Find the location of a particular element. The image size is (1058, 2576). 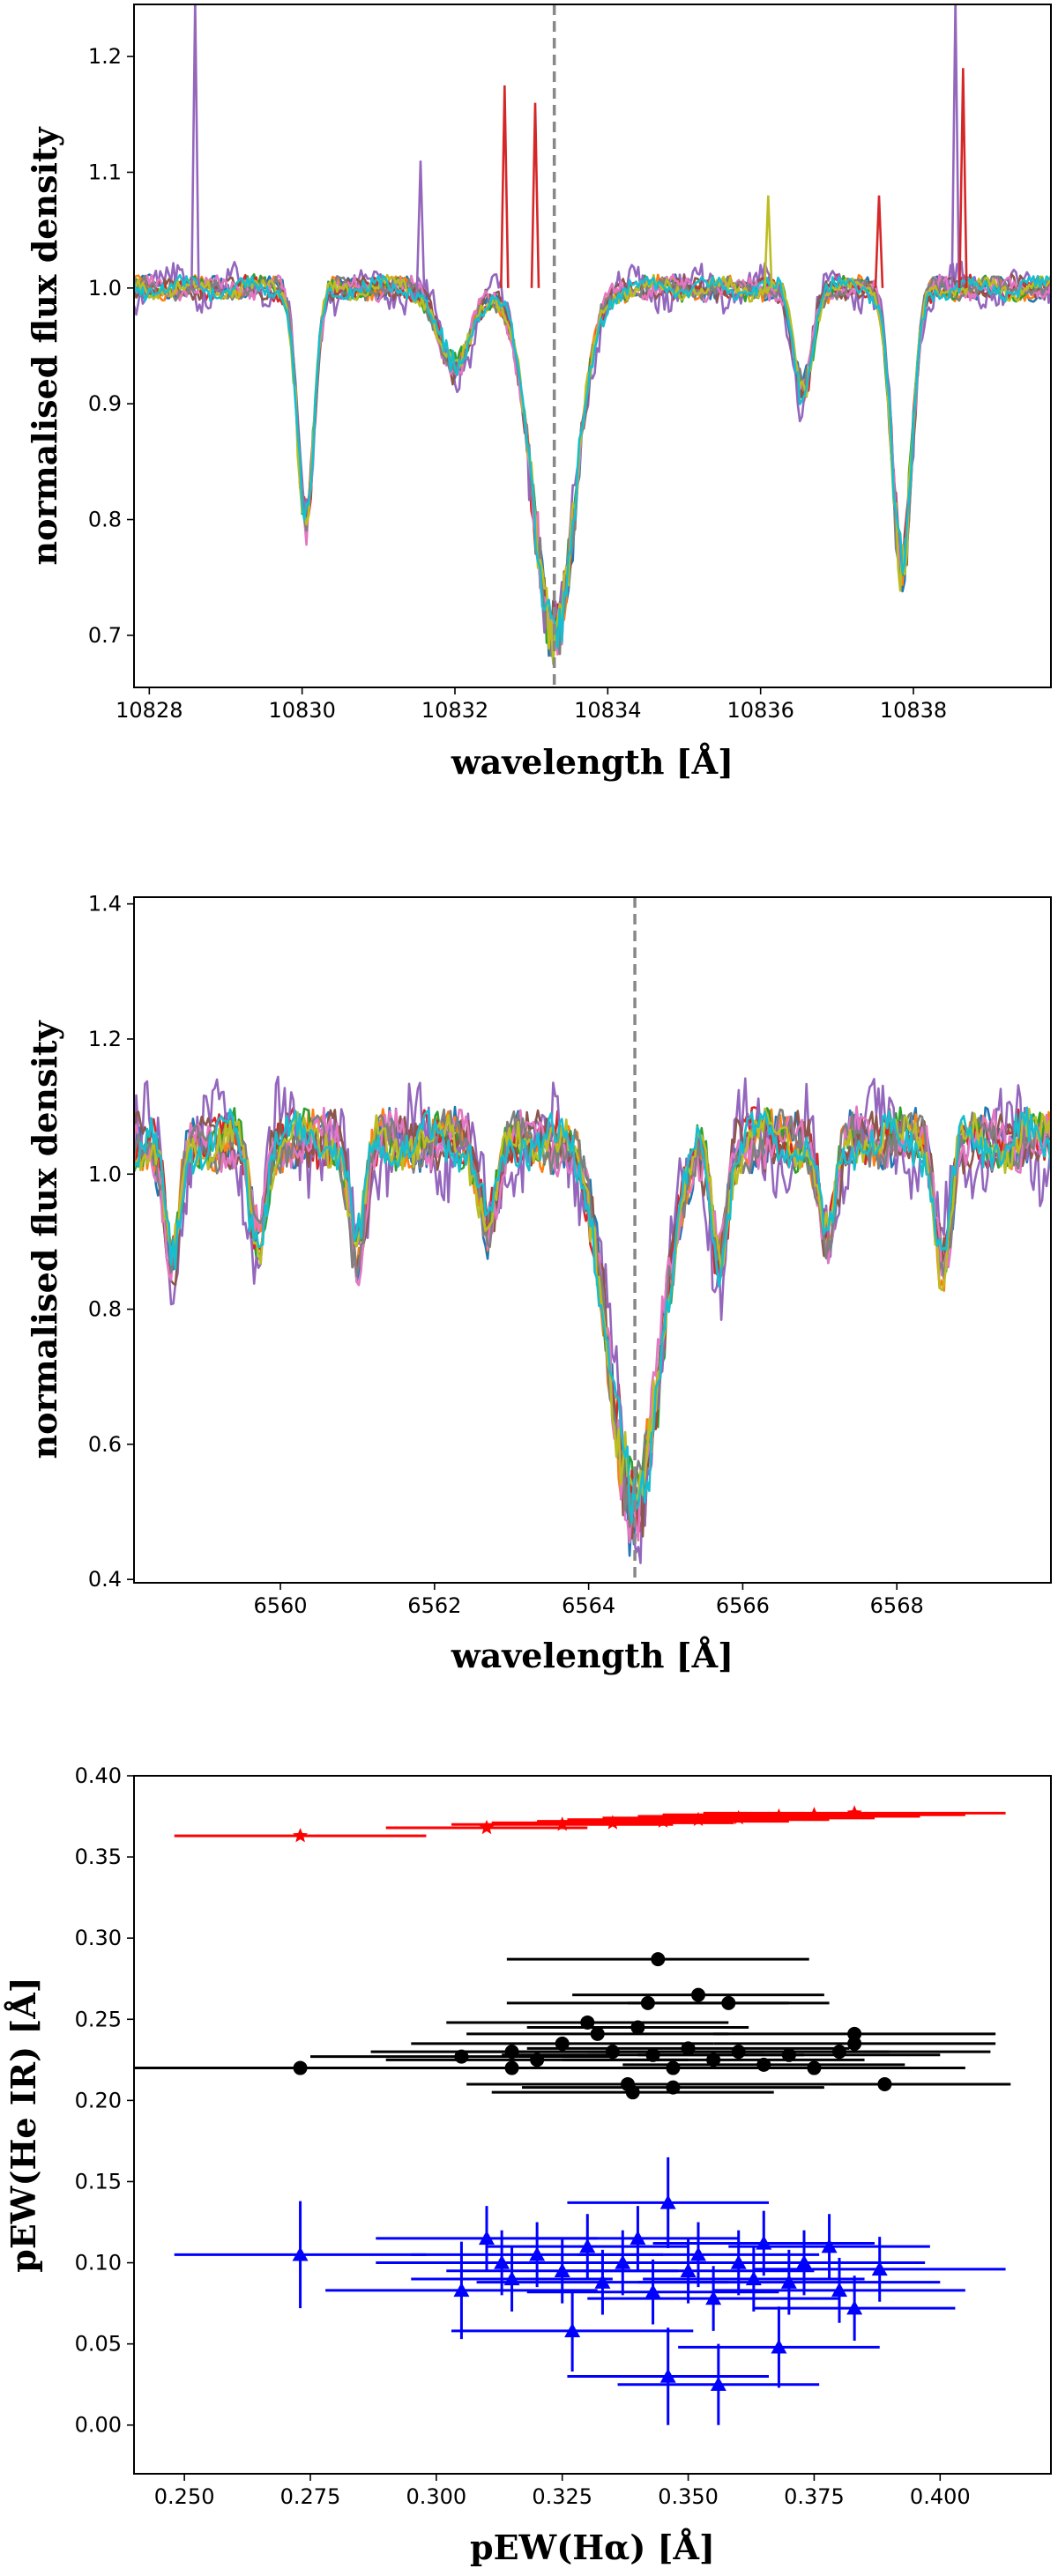

panel-2-x-axis: 6560 6562 6564 6566 6568 is located at coordinates (589, 1600).